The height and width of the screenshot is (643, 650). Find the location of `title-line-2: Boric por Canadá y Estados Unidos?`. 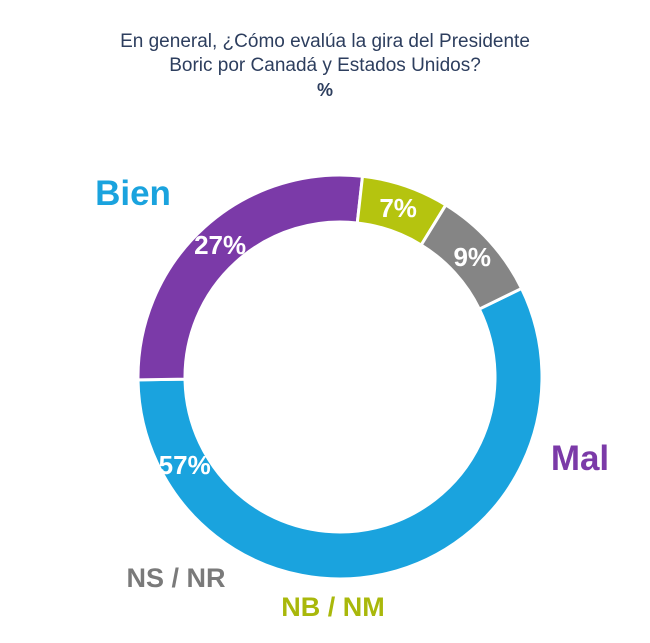

title-line-2: Boric por Canadá y Estados Unidos? is located at coordinates (325, 65).